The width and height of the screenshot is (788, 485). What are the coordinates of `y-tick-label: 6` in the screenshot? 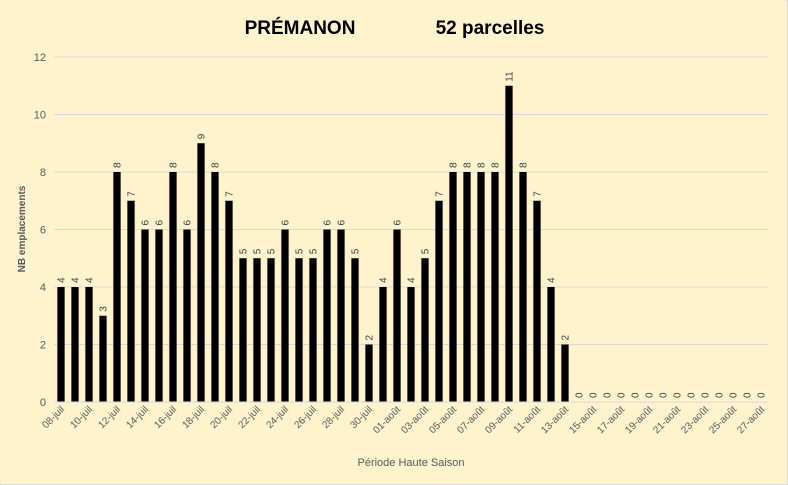 It's located at (43, 231).